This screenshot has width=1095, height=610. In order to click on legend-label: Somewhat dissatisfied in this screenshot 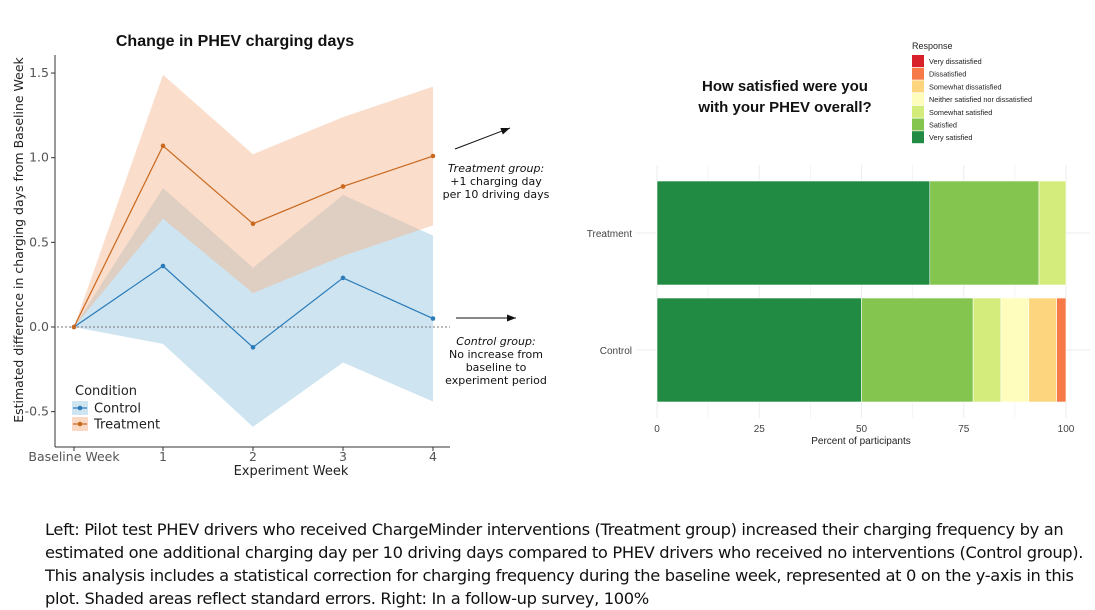, I will do `click(965, 86)`.